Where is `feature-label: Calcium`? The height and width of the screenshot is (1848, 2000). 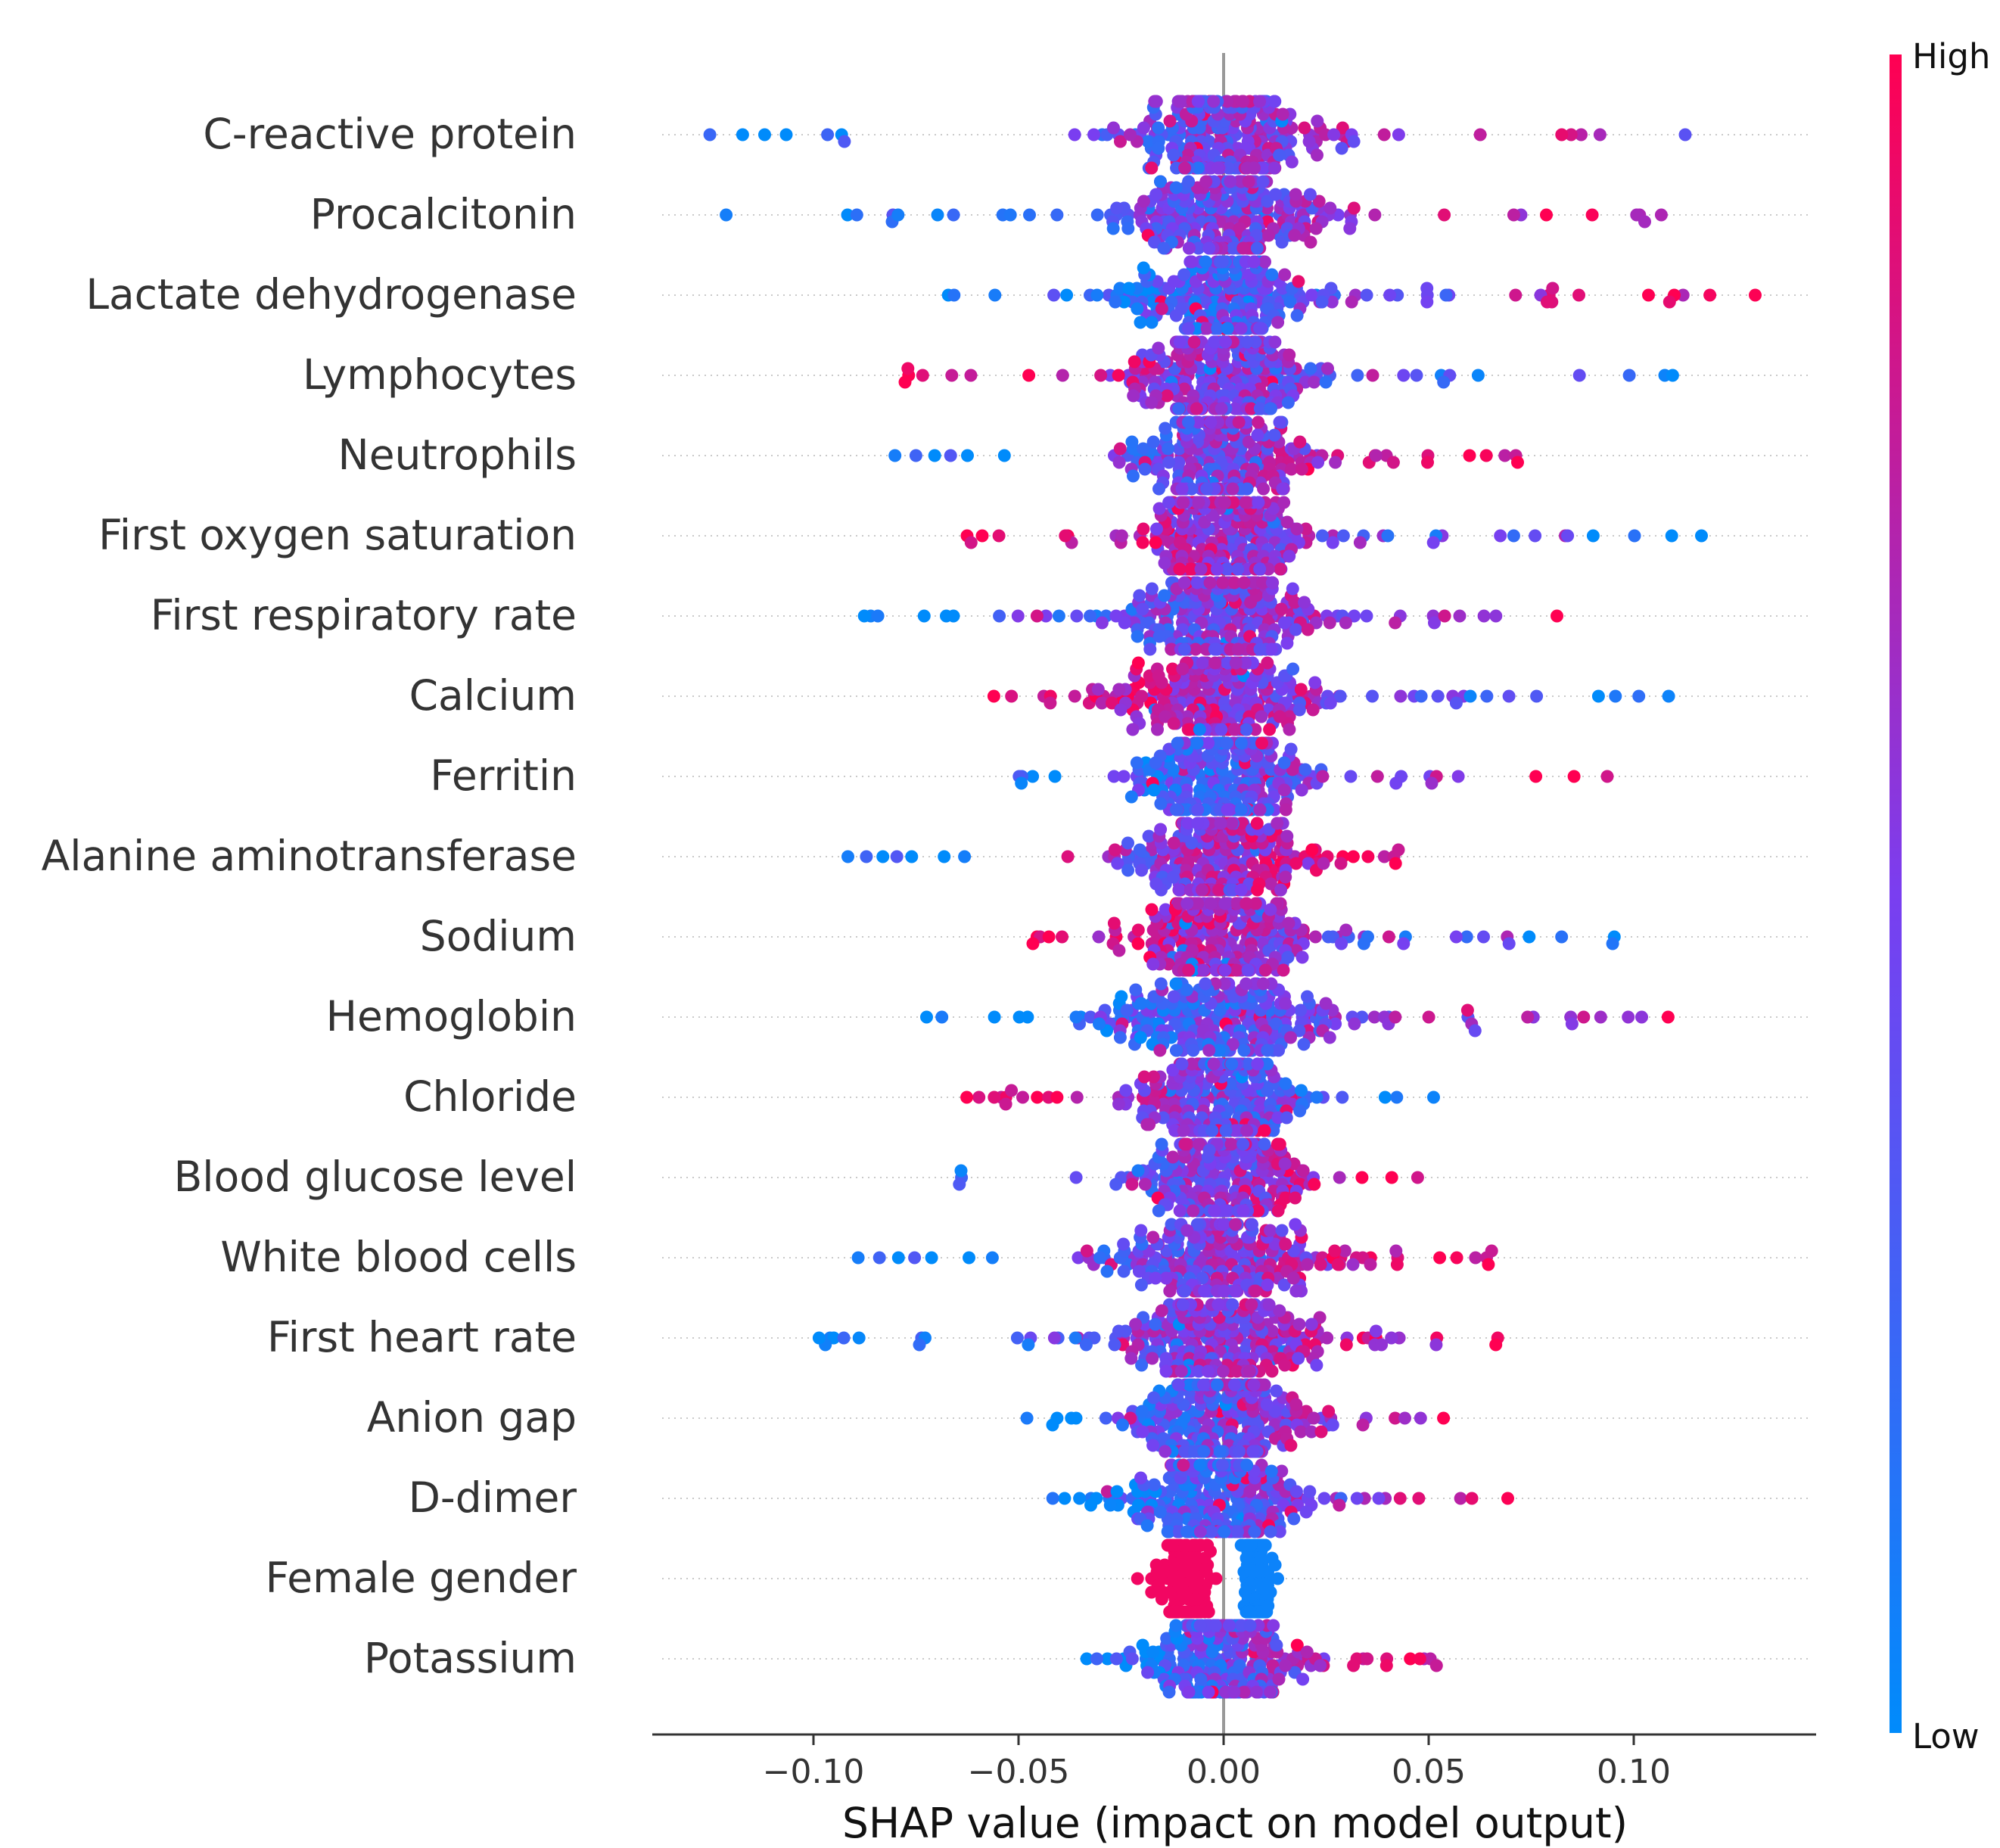 feature-label: Calcium is located at coordinates (493, 695).